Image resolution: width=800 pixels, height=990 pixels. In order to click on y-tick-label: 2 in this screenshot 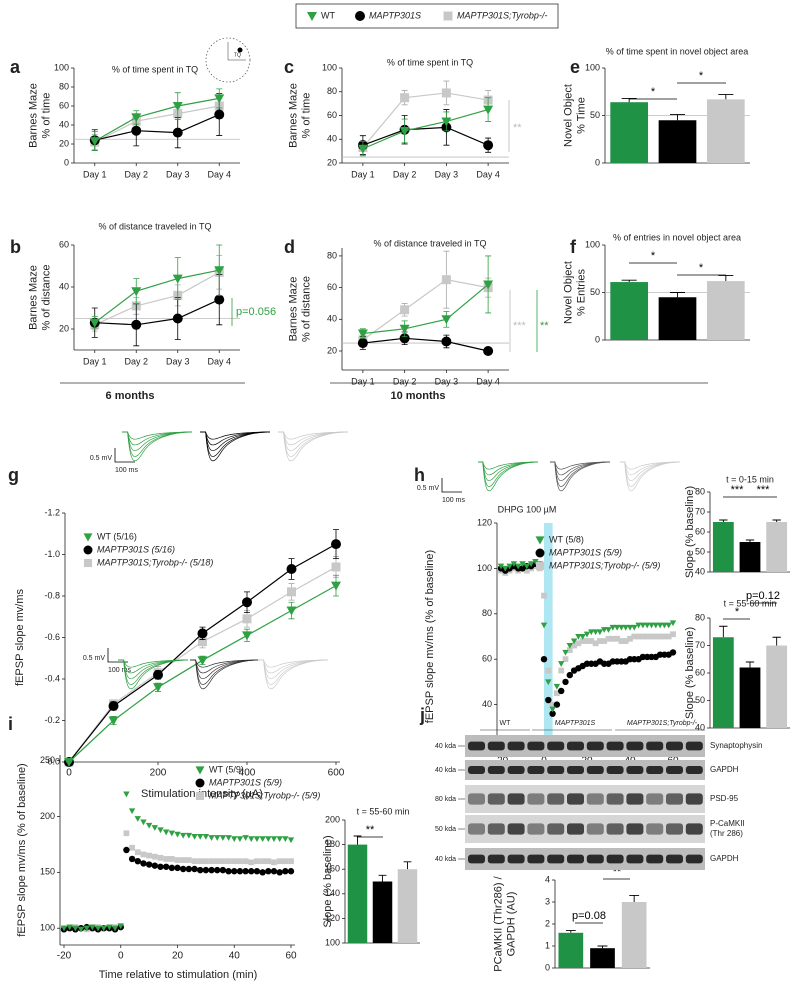, I will do `click(547, 923)`.